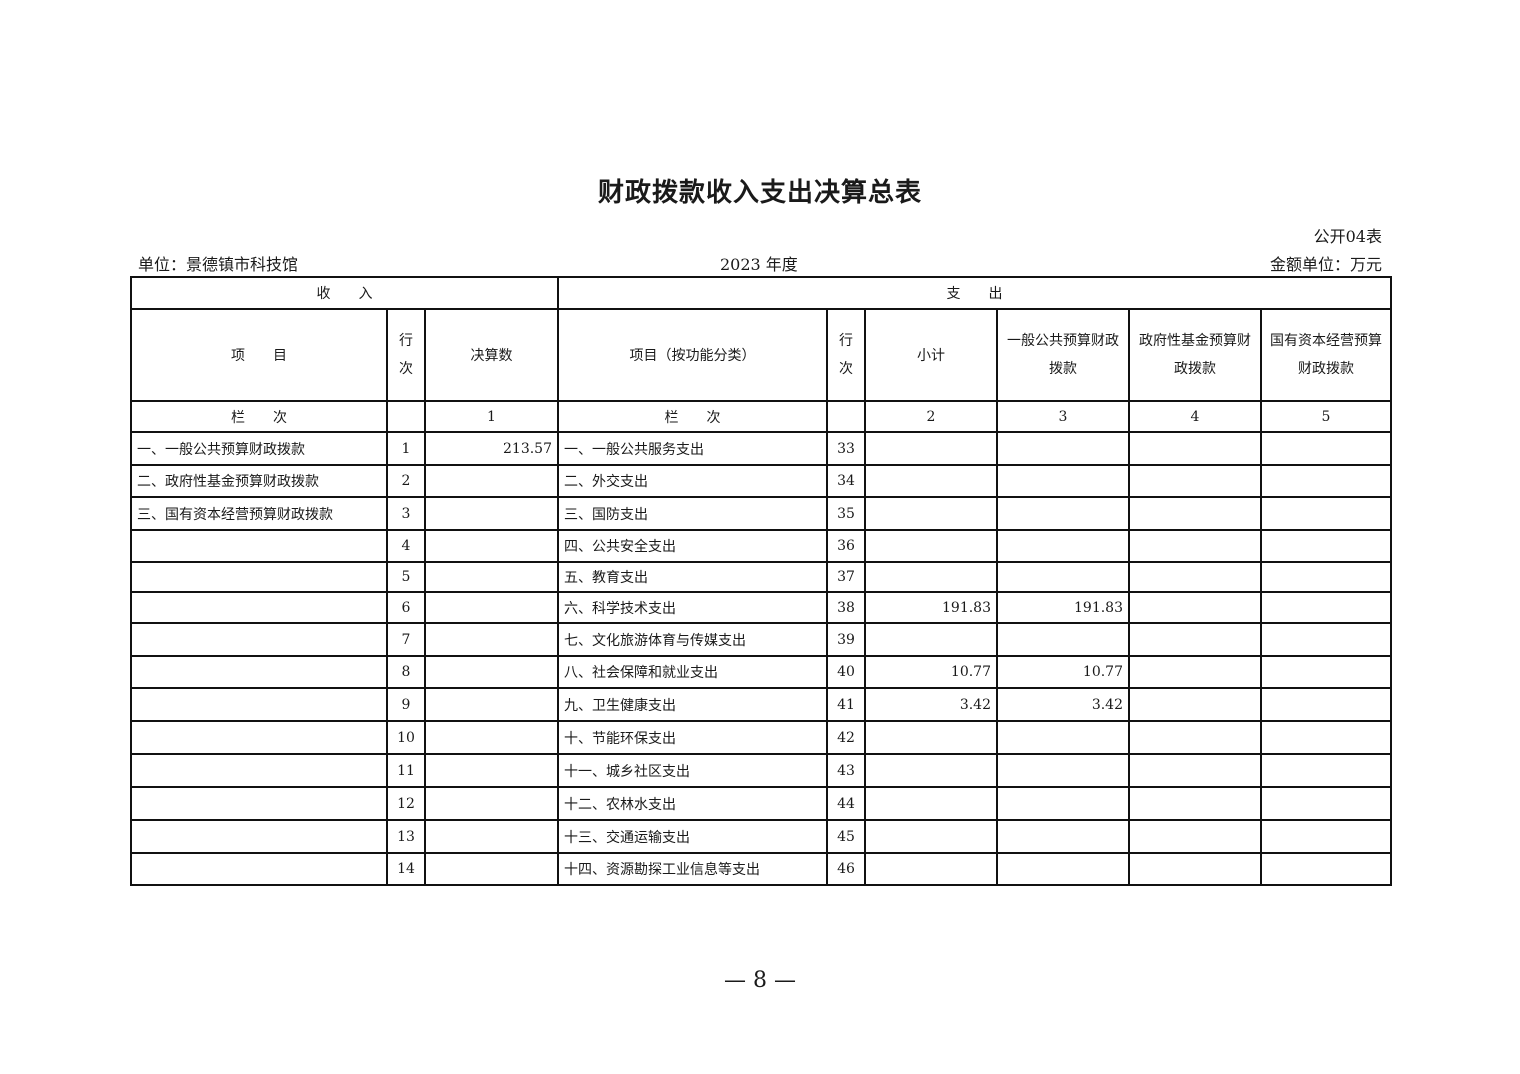 This screenshot has width=1520, height=1074. Describe the element at coordinates (692, 448) in the screenshot. I see `expense-item: 一、一般公共服务支出` at that location.